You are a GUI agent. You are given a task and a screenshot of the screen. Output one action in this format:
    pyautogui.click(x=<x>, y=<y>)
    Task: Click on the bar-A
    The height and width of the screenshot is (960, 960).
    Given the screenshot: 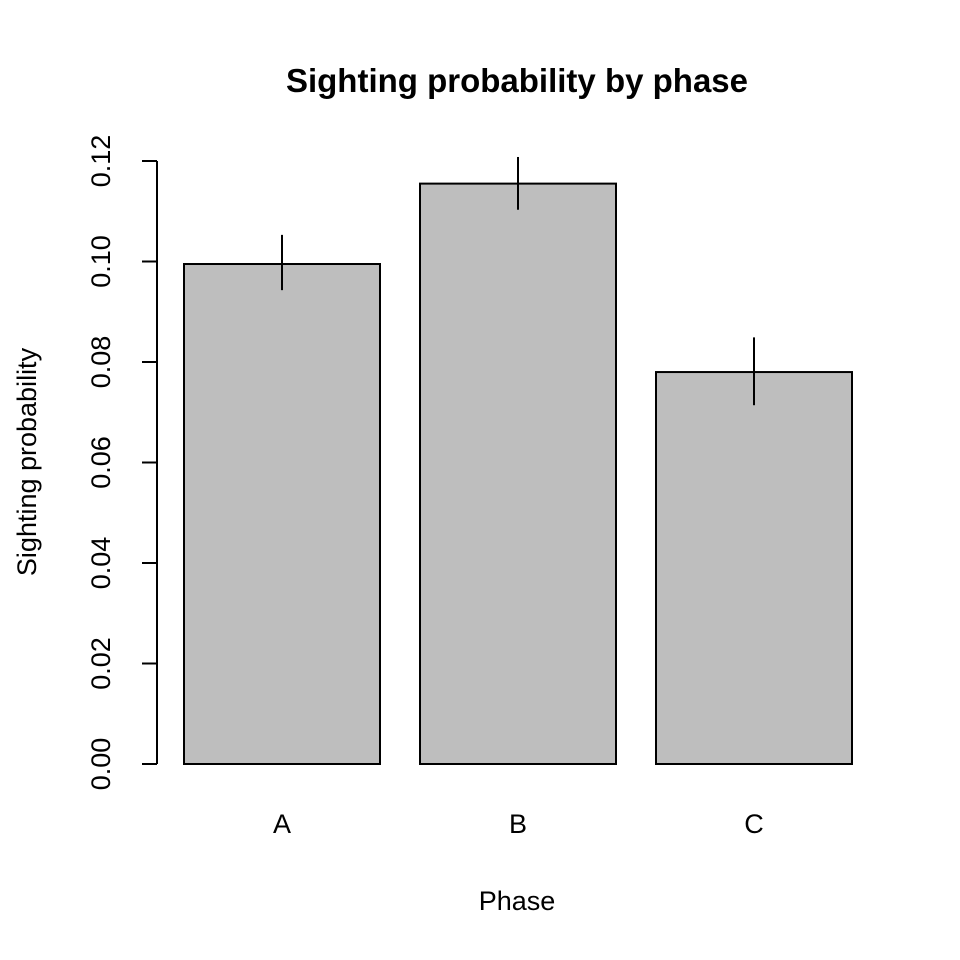 What is the action you would take?
    pyautogui.click(x=282, y=514)
    